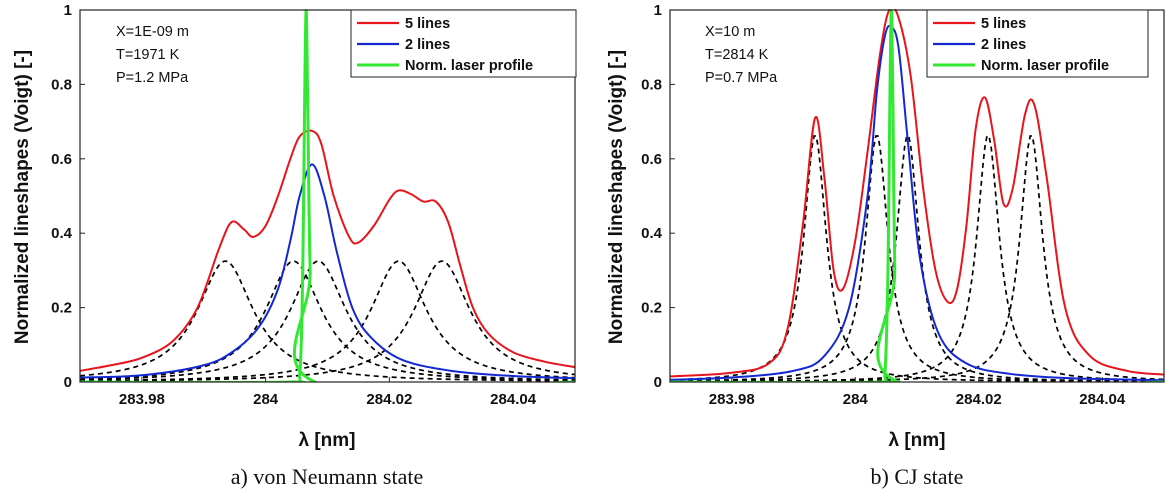  I want to click on temperature-label: T=2814 K, so click(737, 55).